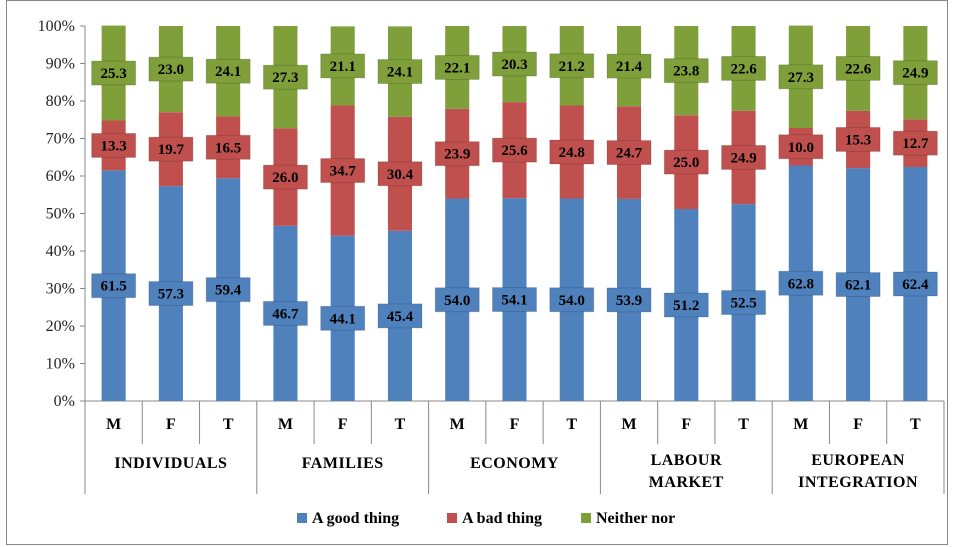 Image resolution: width=955 pixels, height=547 pixels. I want to click on data-label: 59.4, so click(228, 291).